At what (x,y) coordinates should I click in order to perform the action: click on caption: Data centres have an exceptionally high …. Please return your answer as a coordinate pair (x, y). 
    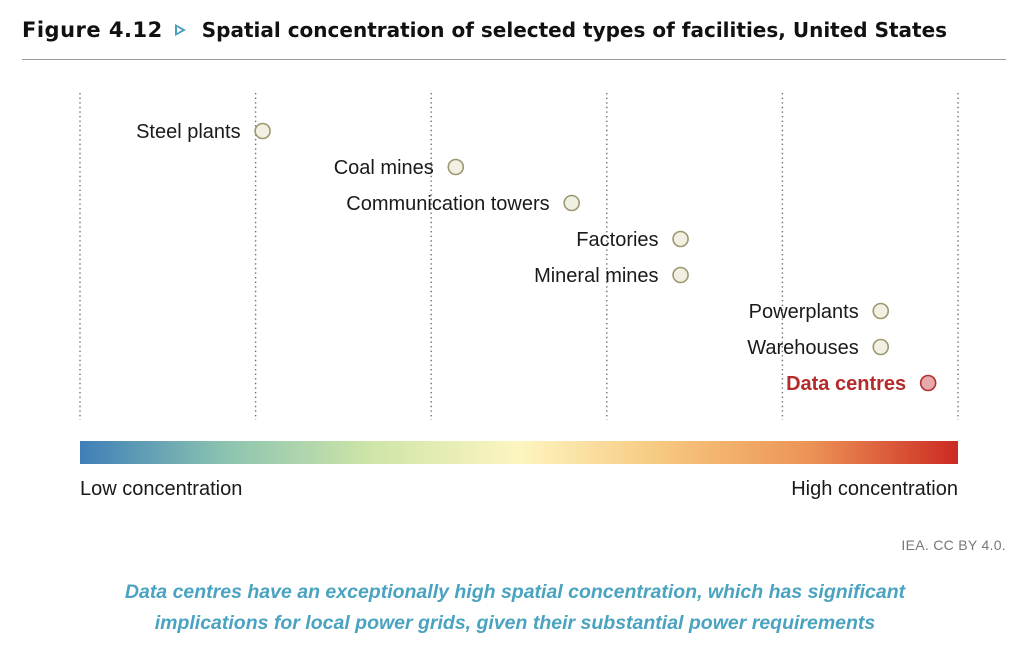
    Looking at the image, I should click on (512, 608).